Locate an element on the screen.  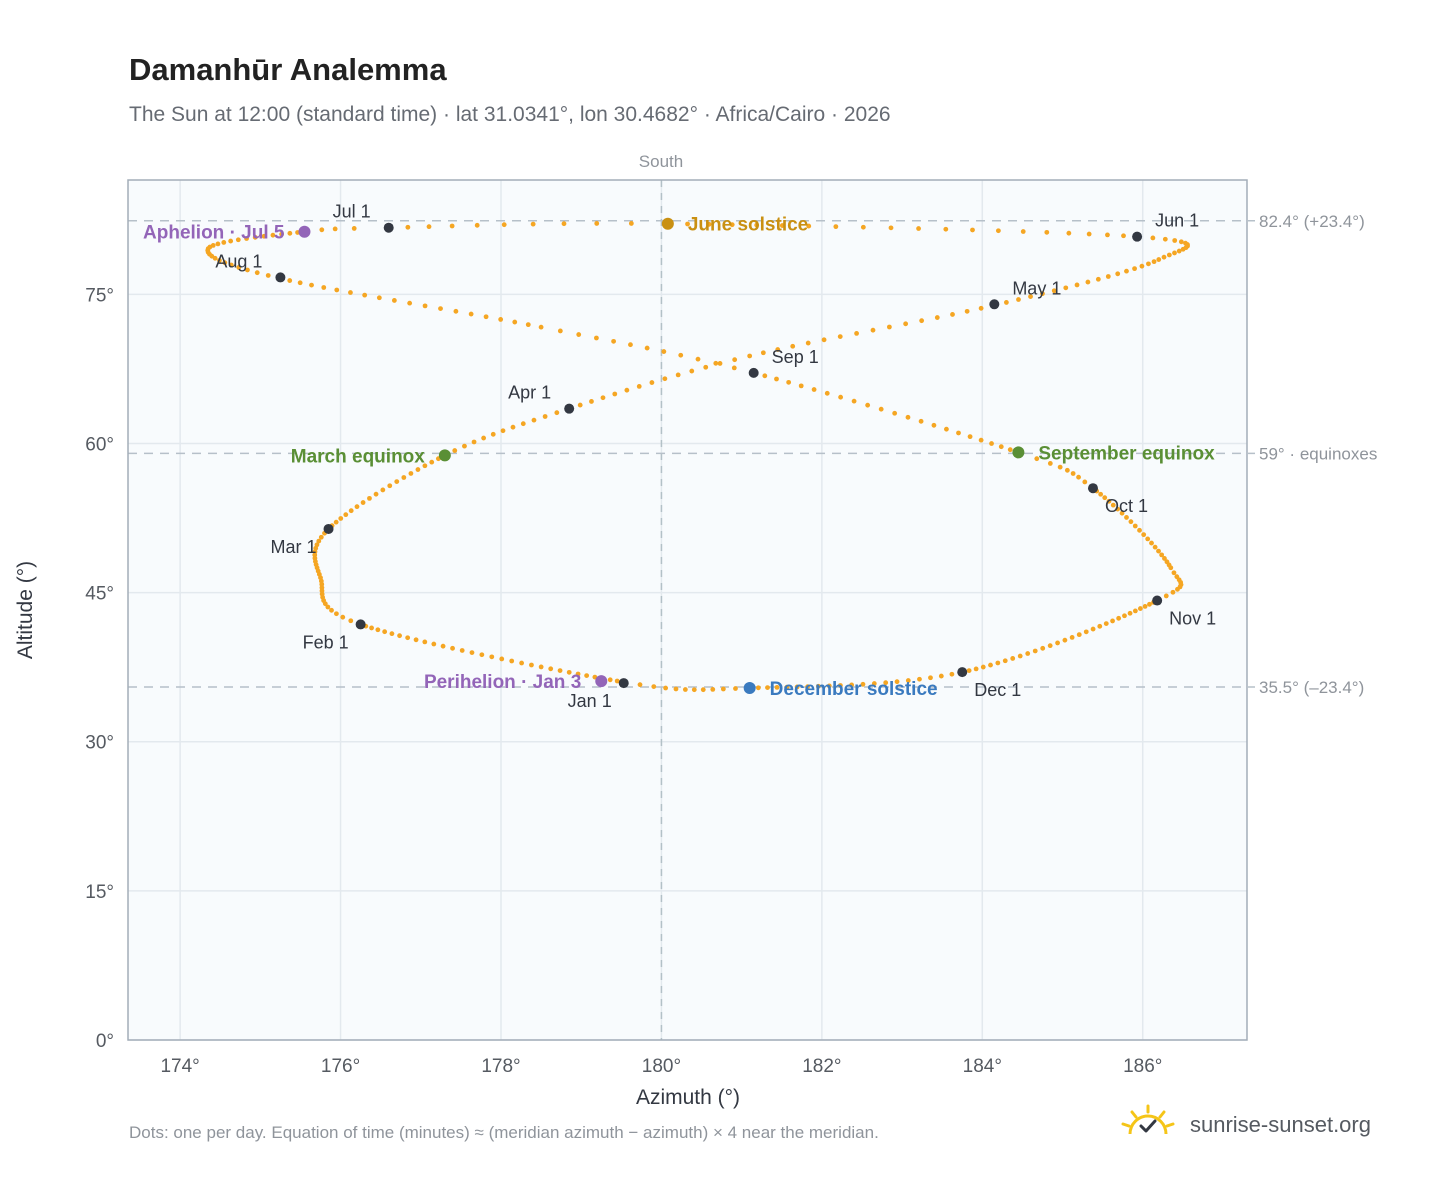
brand-logo: sunrise-sunset.org is located at coordinates (1255, 1124).